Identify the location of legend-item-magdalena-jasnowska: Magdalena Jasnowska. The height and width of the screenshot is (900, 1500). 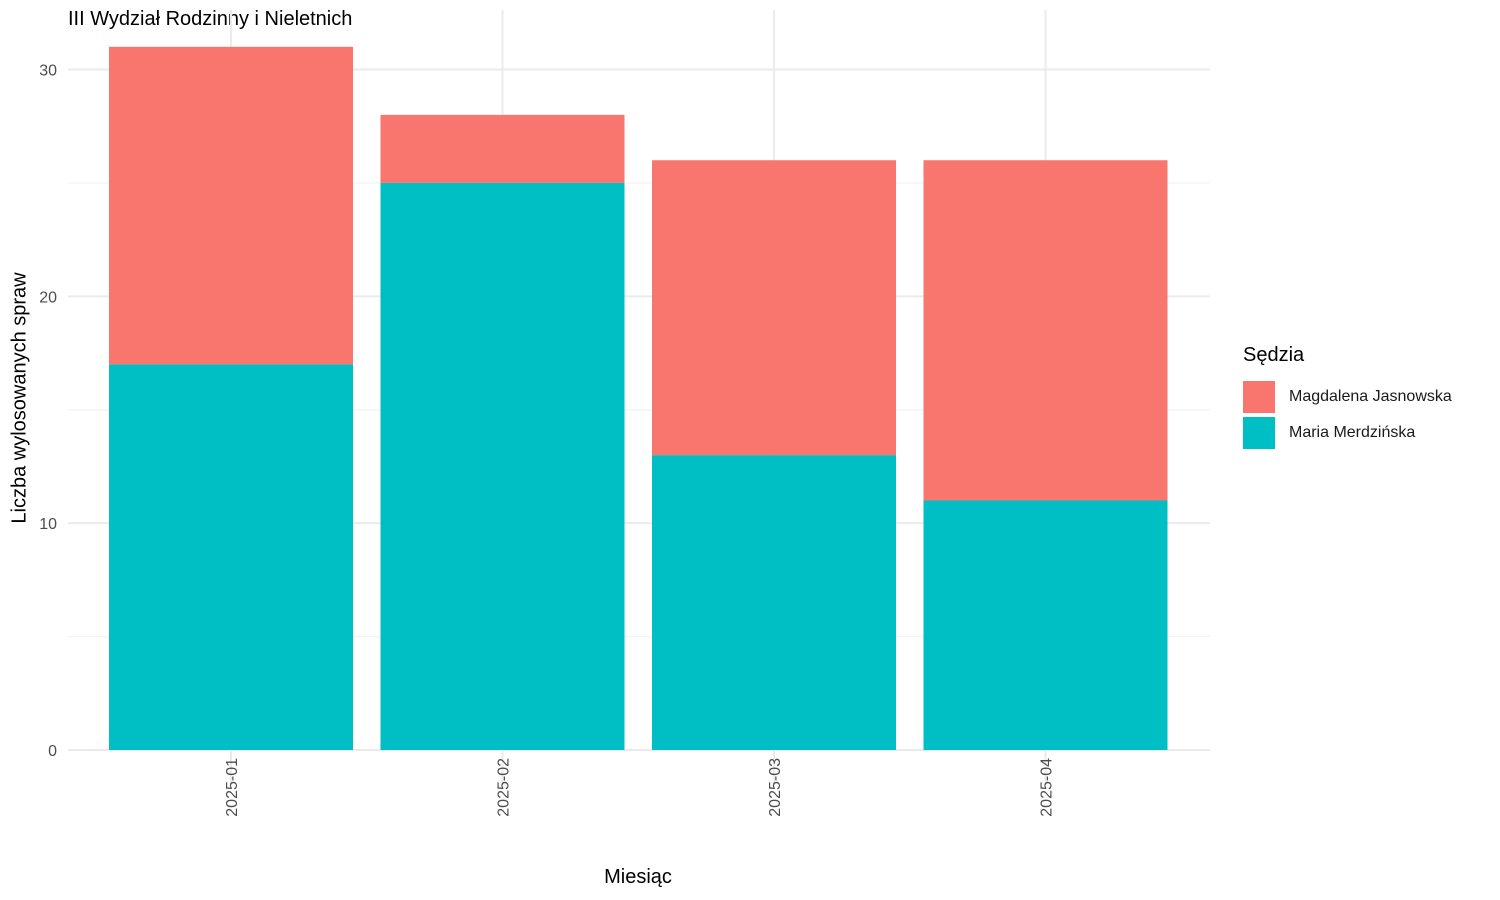
(1347, 397).